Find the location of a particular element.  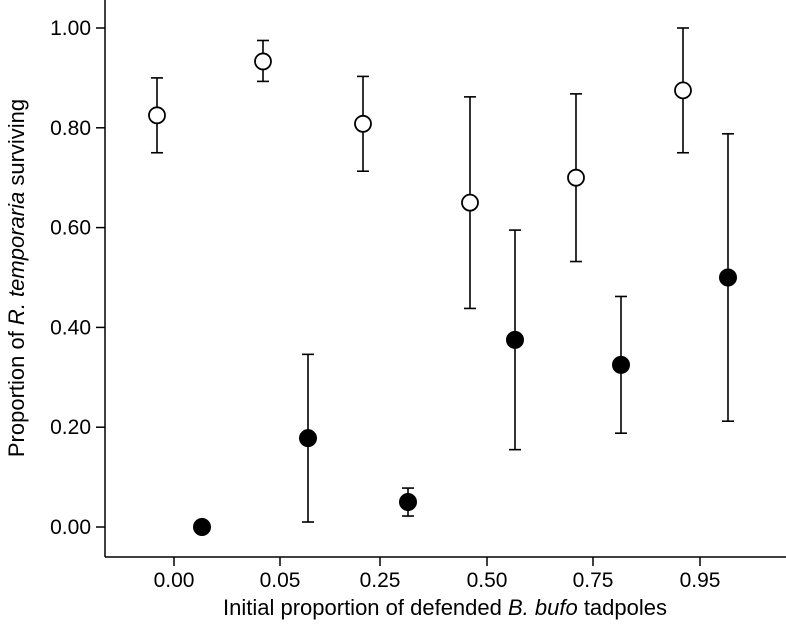

y-axis-label: Proportion of R. temporaria surviving is located at coordinates (16, 278).